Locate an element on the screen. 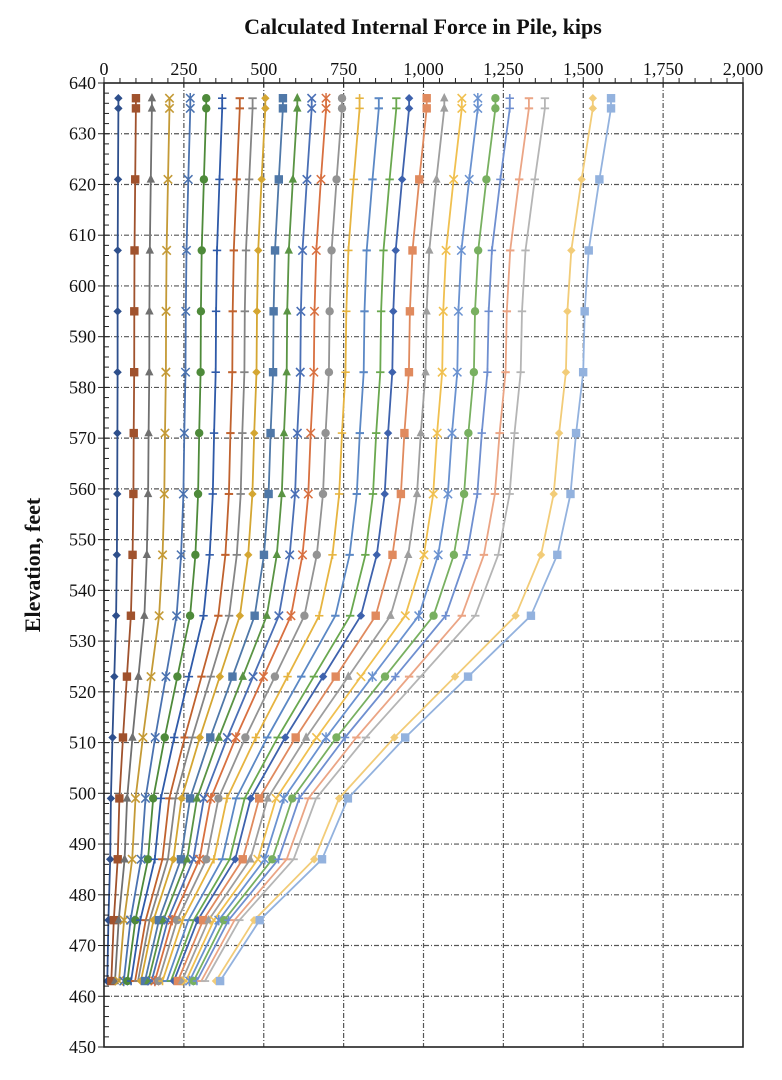 The height and width of the screenshot is (1080, 782). y-tick-label: 510 is located at coordinates (82, 743).